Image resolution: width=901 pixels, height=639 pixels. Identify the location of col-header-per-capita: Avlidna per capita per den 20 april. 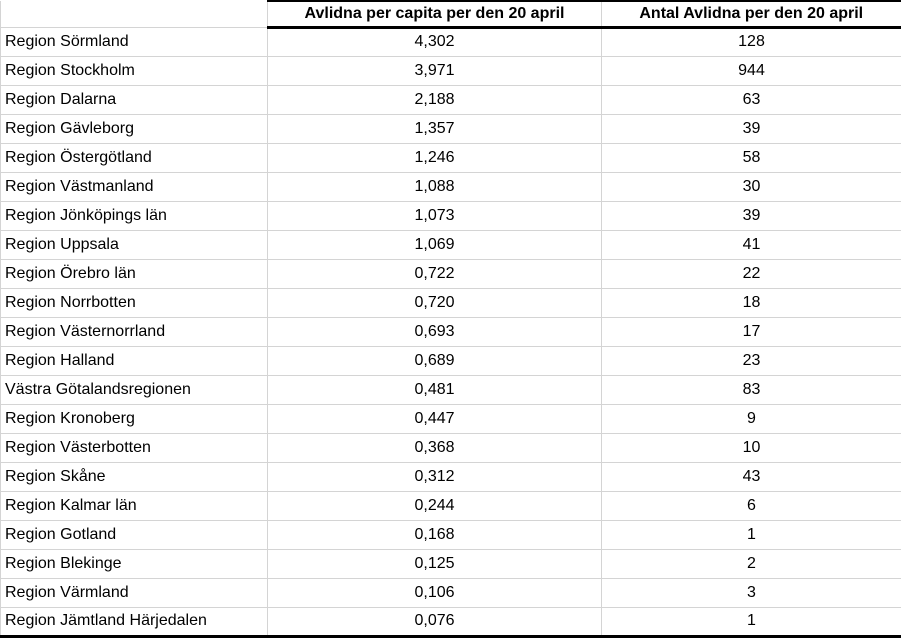
(434, 14).